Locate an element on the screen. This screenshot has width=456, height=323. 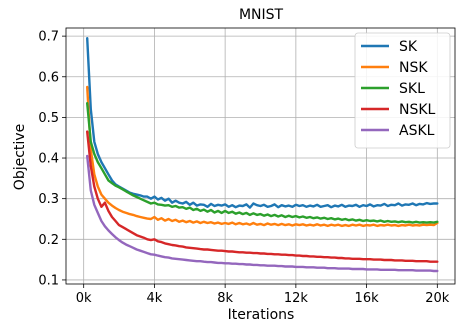
x-axis-label: Iterations is located at coordinates (261, 315).